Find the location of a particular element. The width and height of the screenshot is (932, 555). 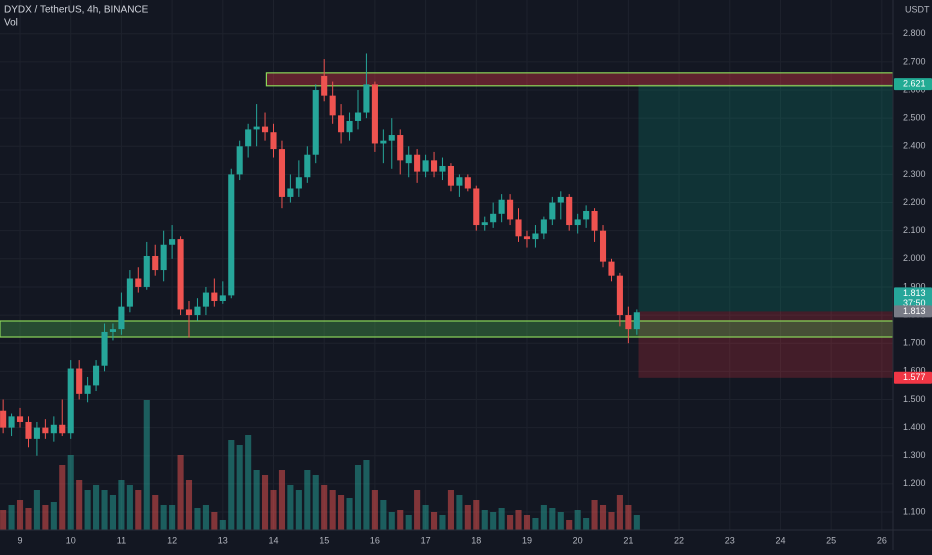

y-tick-label: 2.000 is located at coordinates (914, 258).